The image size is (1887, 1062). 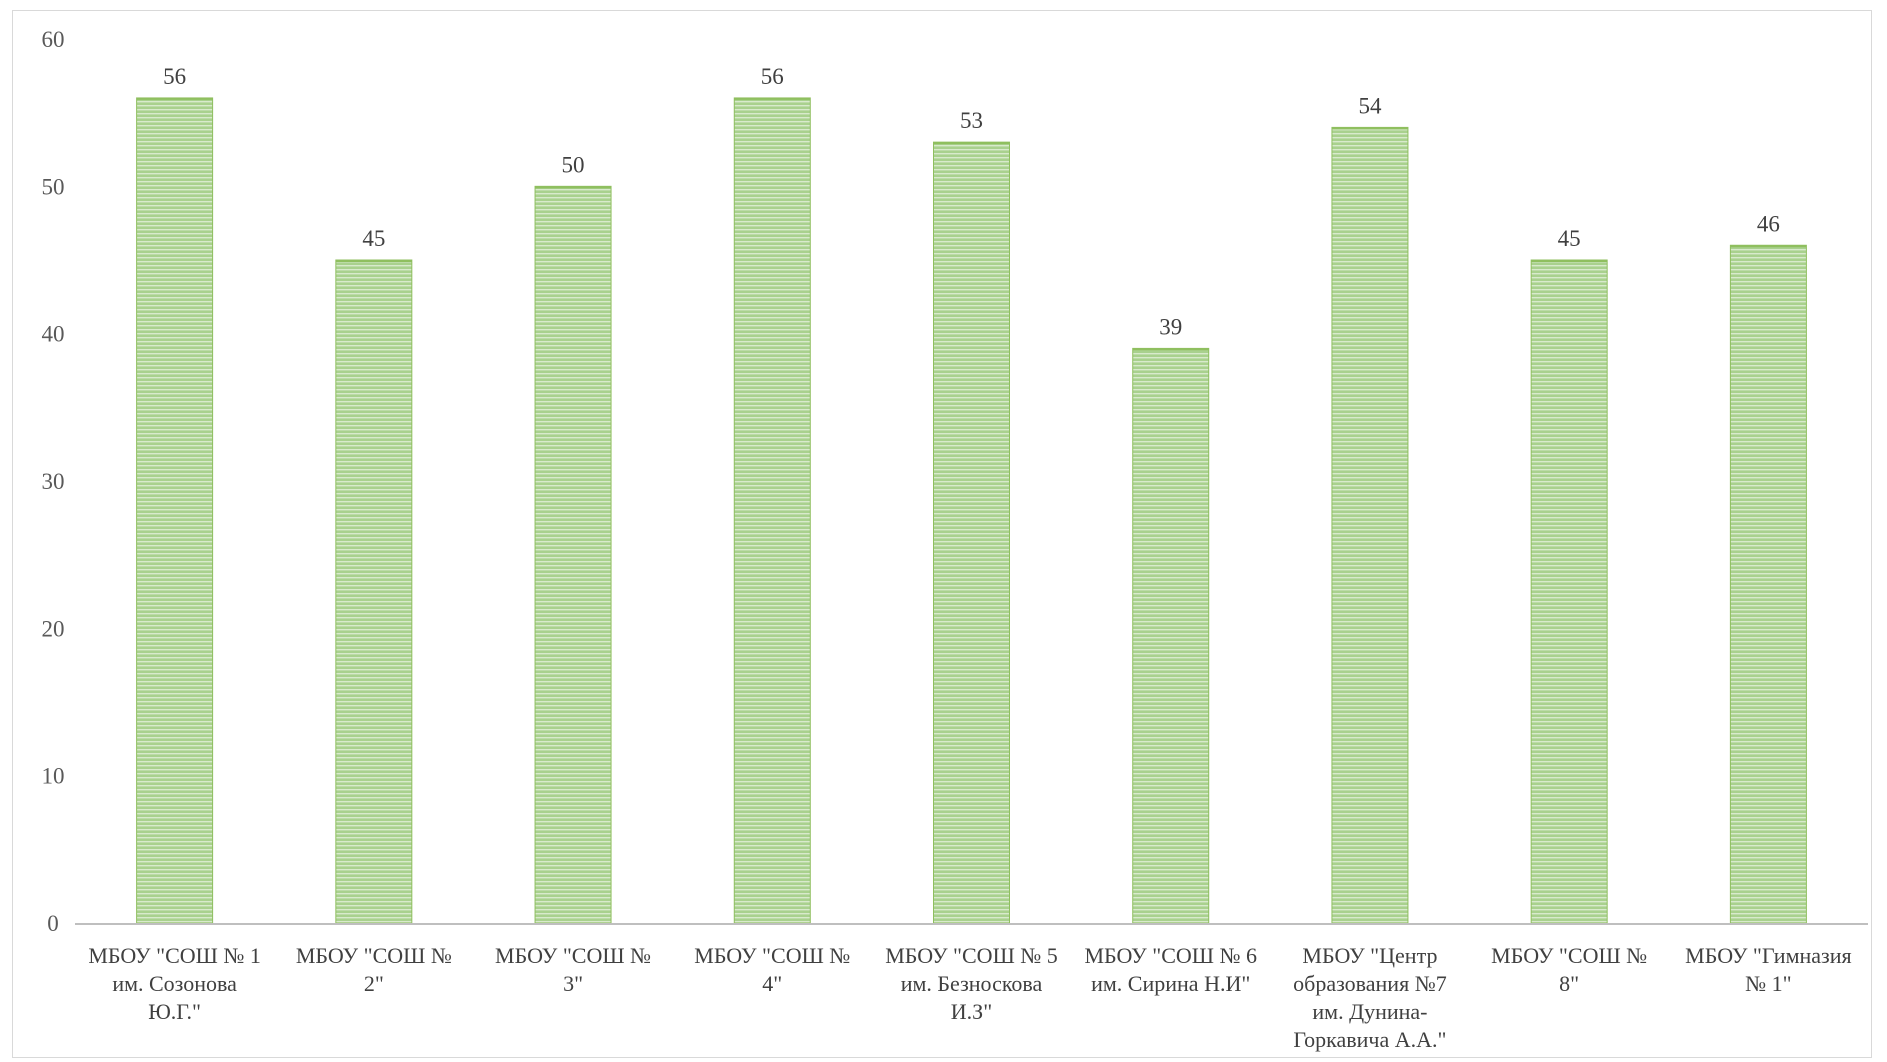 I want to click on x-tick-label: МБОУ "СОШ № 1 им. Созонова Ю.Г.", so click(x=174, y=983).